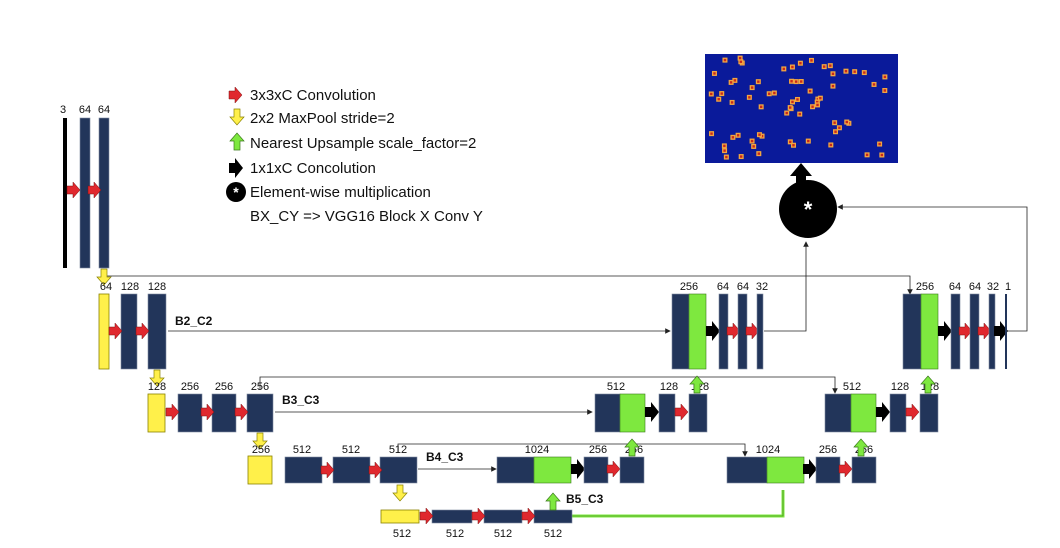  I want to click on block-channel-label: 1024, so click(768, 450).